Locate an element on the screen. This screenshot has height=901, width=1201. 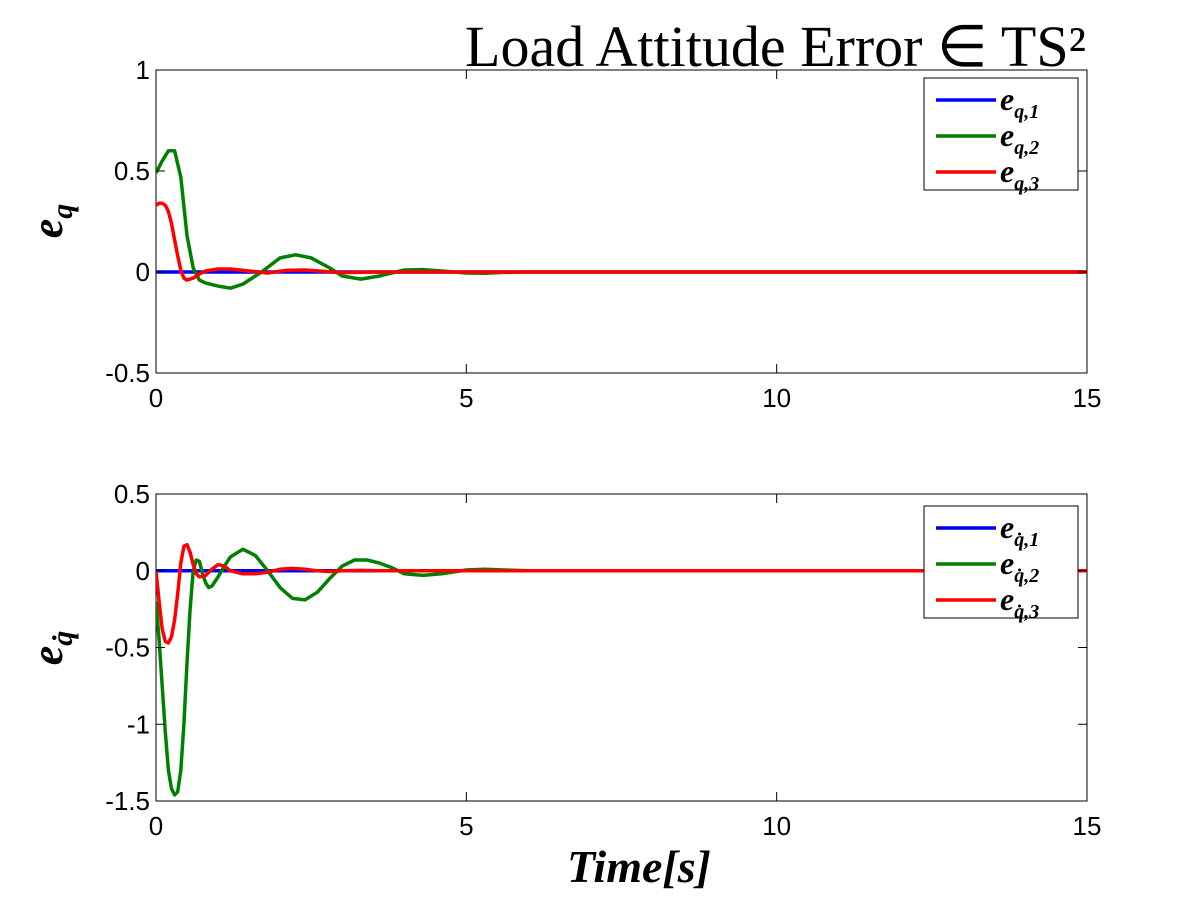
y-tick-label: -1 is located at coordinates (138, 724).